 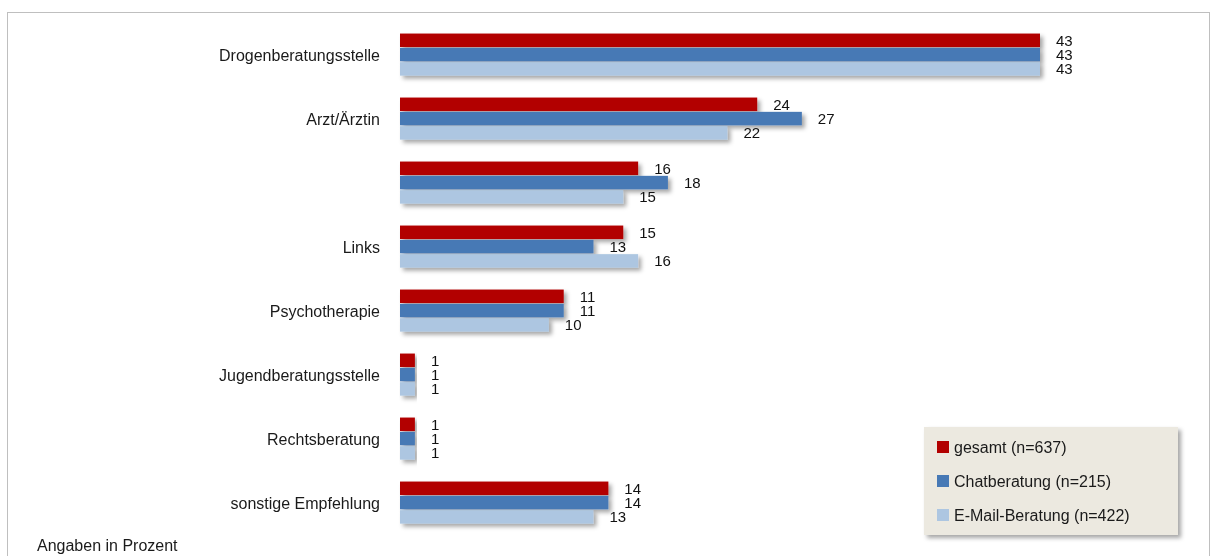 I want to click on y-tick-label: Links, so click(x=361, y=247).